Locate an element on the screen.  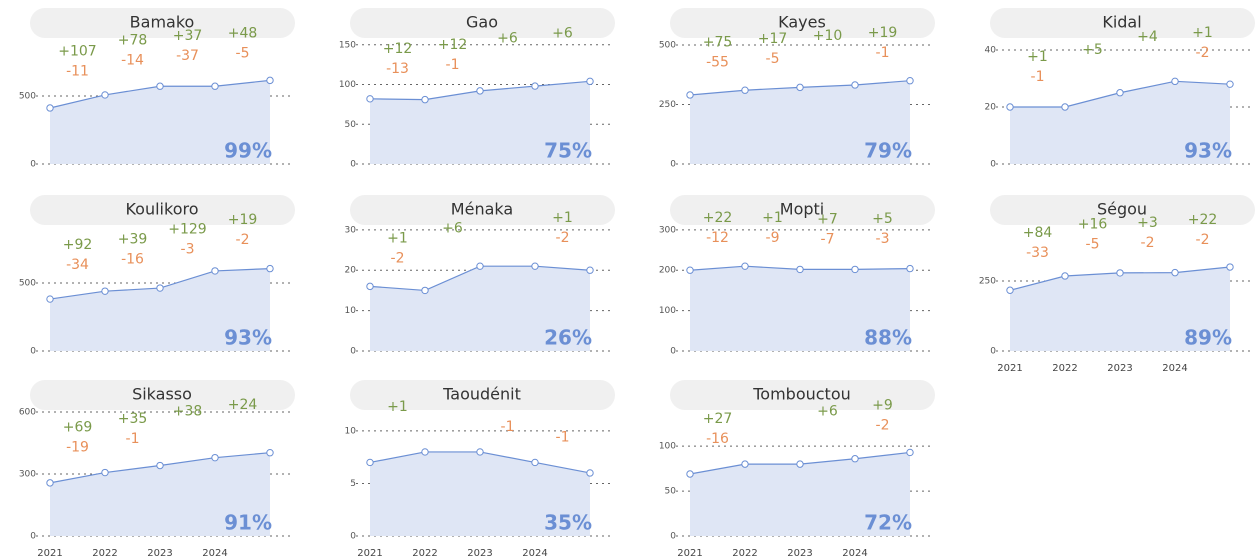
loss-label: -12 is located at coordinates (717, 238).